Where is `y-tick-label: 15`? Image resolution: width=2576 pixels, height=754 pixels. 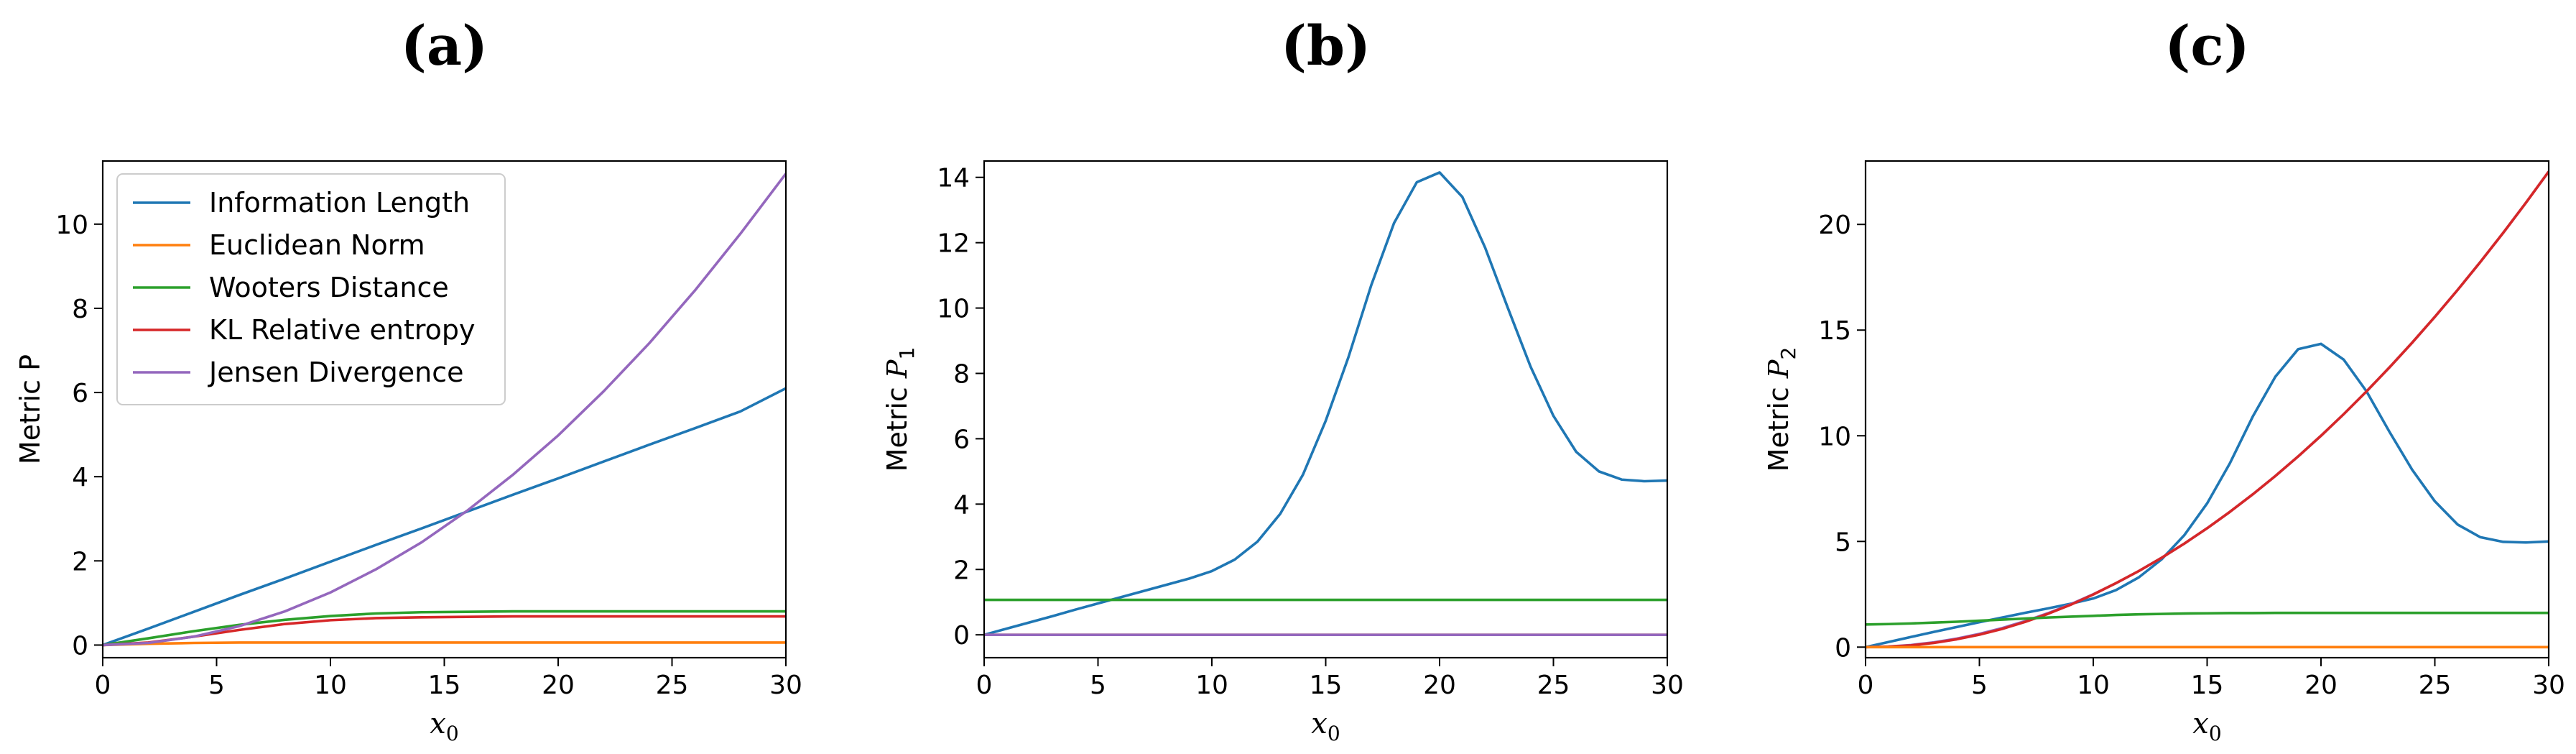 y-tick-label: 15 is located at coordinates (1834, 331).